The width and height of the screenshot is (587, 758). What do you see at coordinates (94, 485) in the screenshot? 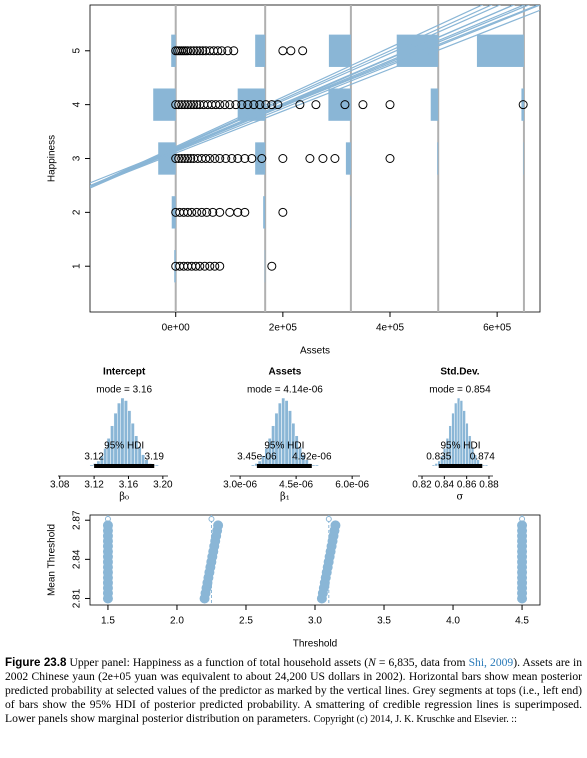
I see `x-tick-label: 3.12` at bounding box center [94, 485].